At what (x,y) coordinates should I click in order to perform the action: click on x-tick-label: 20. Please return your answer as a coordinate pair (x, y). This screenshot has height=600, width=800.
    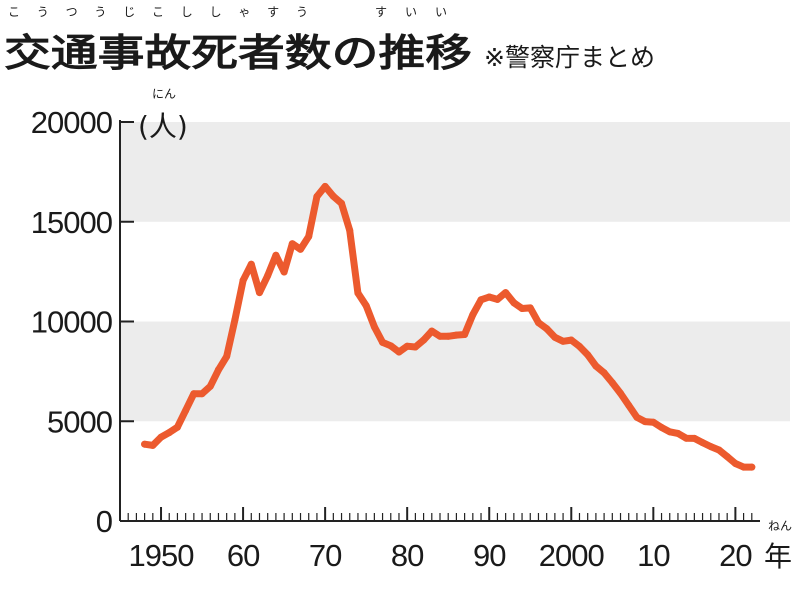
    Looking at the image, I should click on (735, 555).